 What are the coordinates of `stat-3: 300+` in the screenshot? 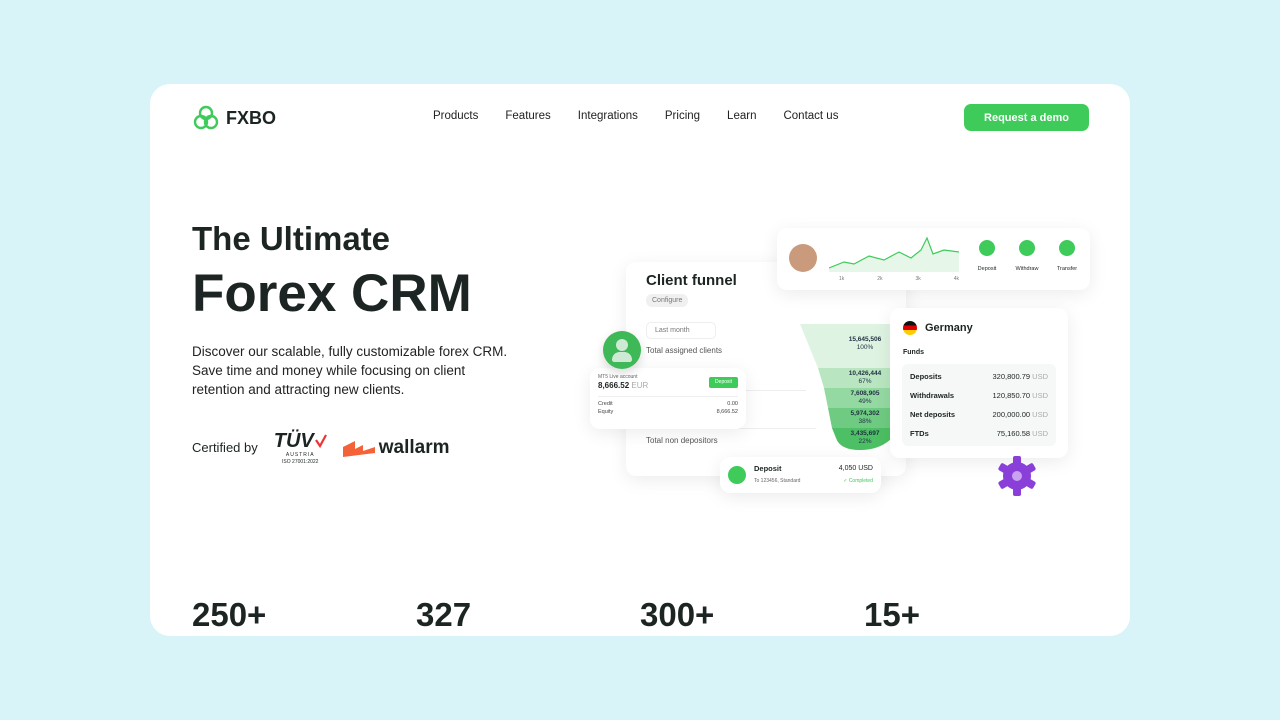 It's located at (677, 614).